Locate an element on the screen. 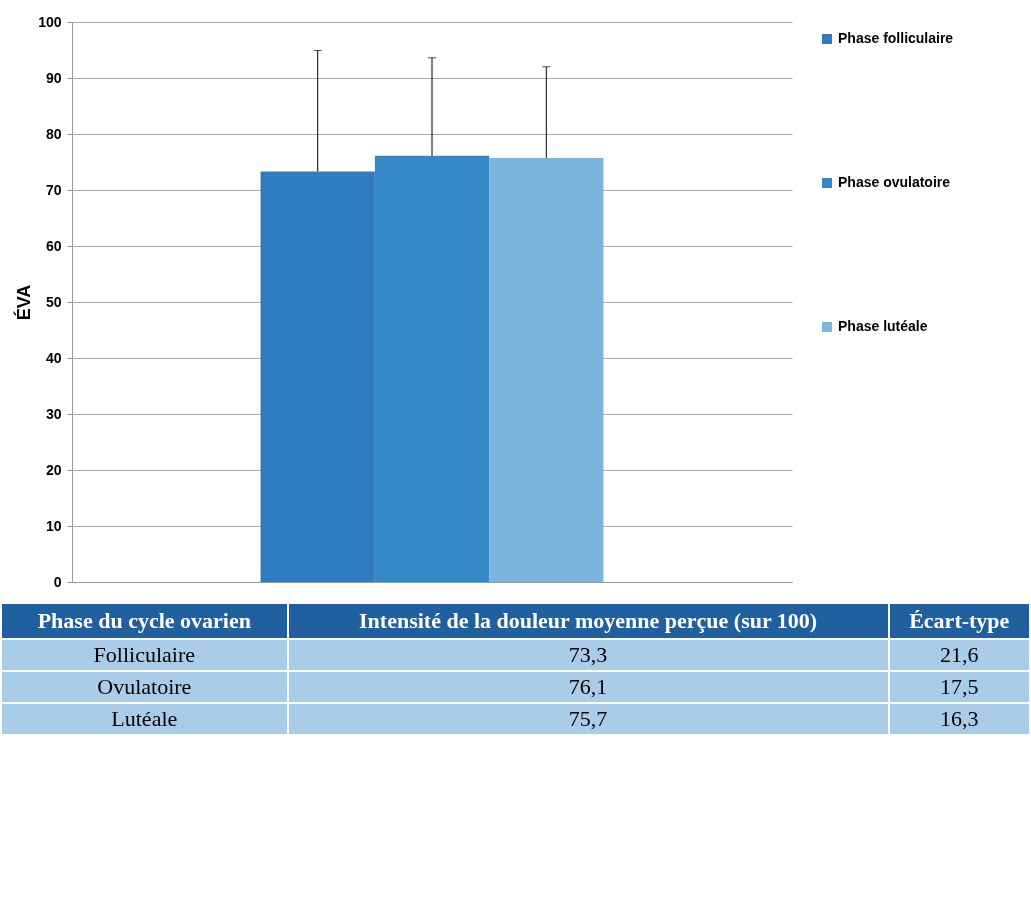 This screenshot has width=1031, height=901. y-tick-label: 80 is located at coordinates (53, 133).